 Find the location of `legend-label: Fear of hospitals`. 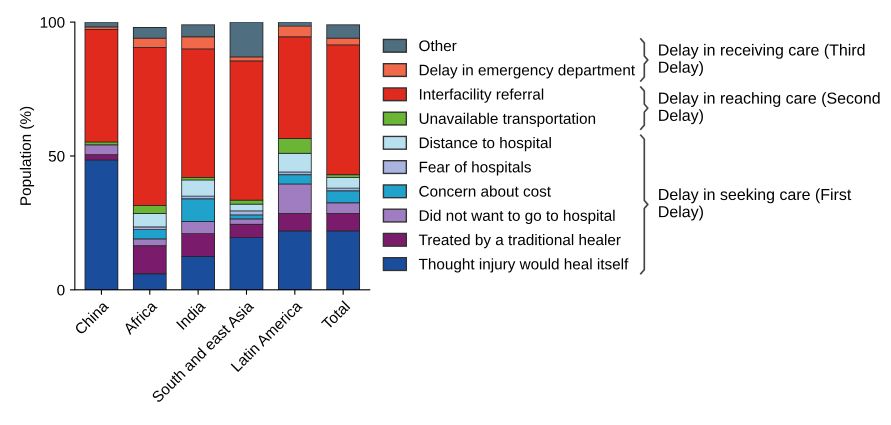

legend-label: Fear of hospitals is located at coordinates (475, 168).